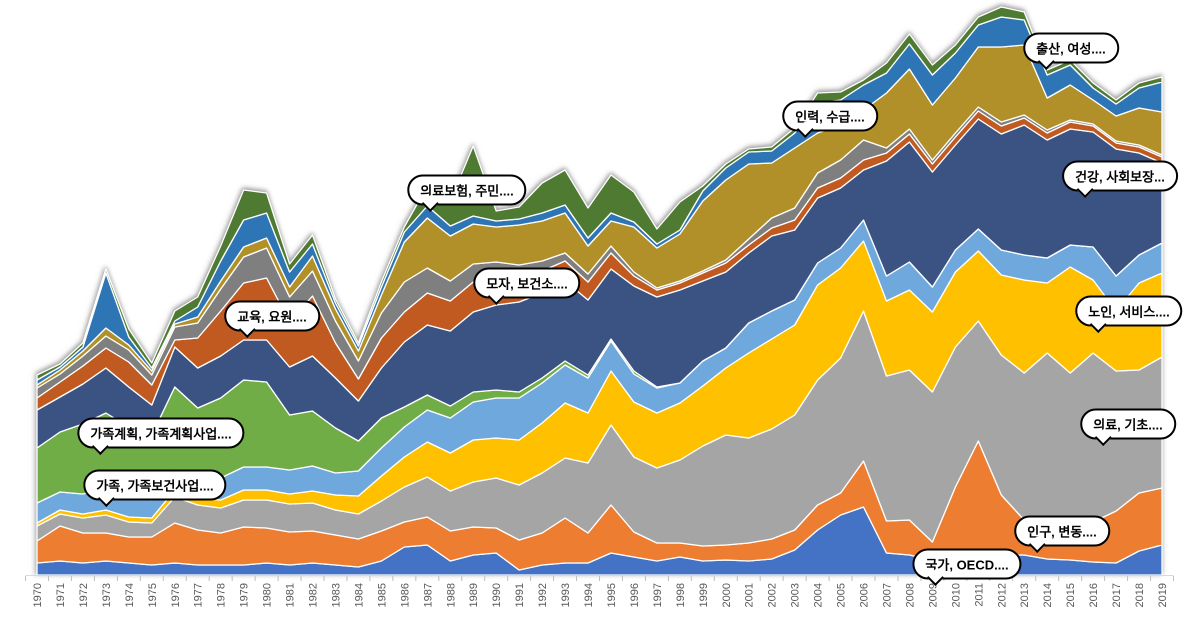  What do you see at coordinates (750, 595) in the screenshot?
I see `x-axis-label-2001: 2001` at bounding box center [750, 595].